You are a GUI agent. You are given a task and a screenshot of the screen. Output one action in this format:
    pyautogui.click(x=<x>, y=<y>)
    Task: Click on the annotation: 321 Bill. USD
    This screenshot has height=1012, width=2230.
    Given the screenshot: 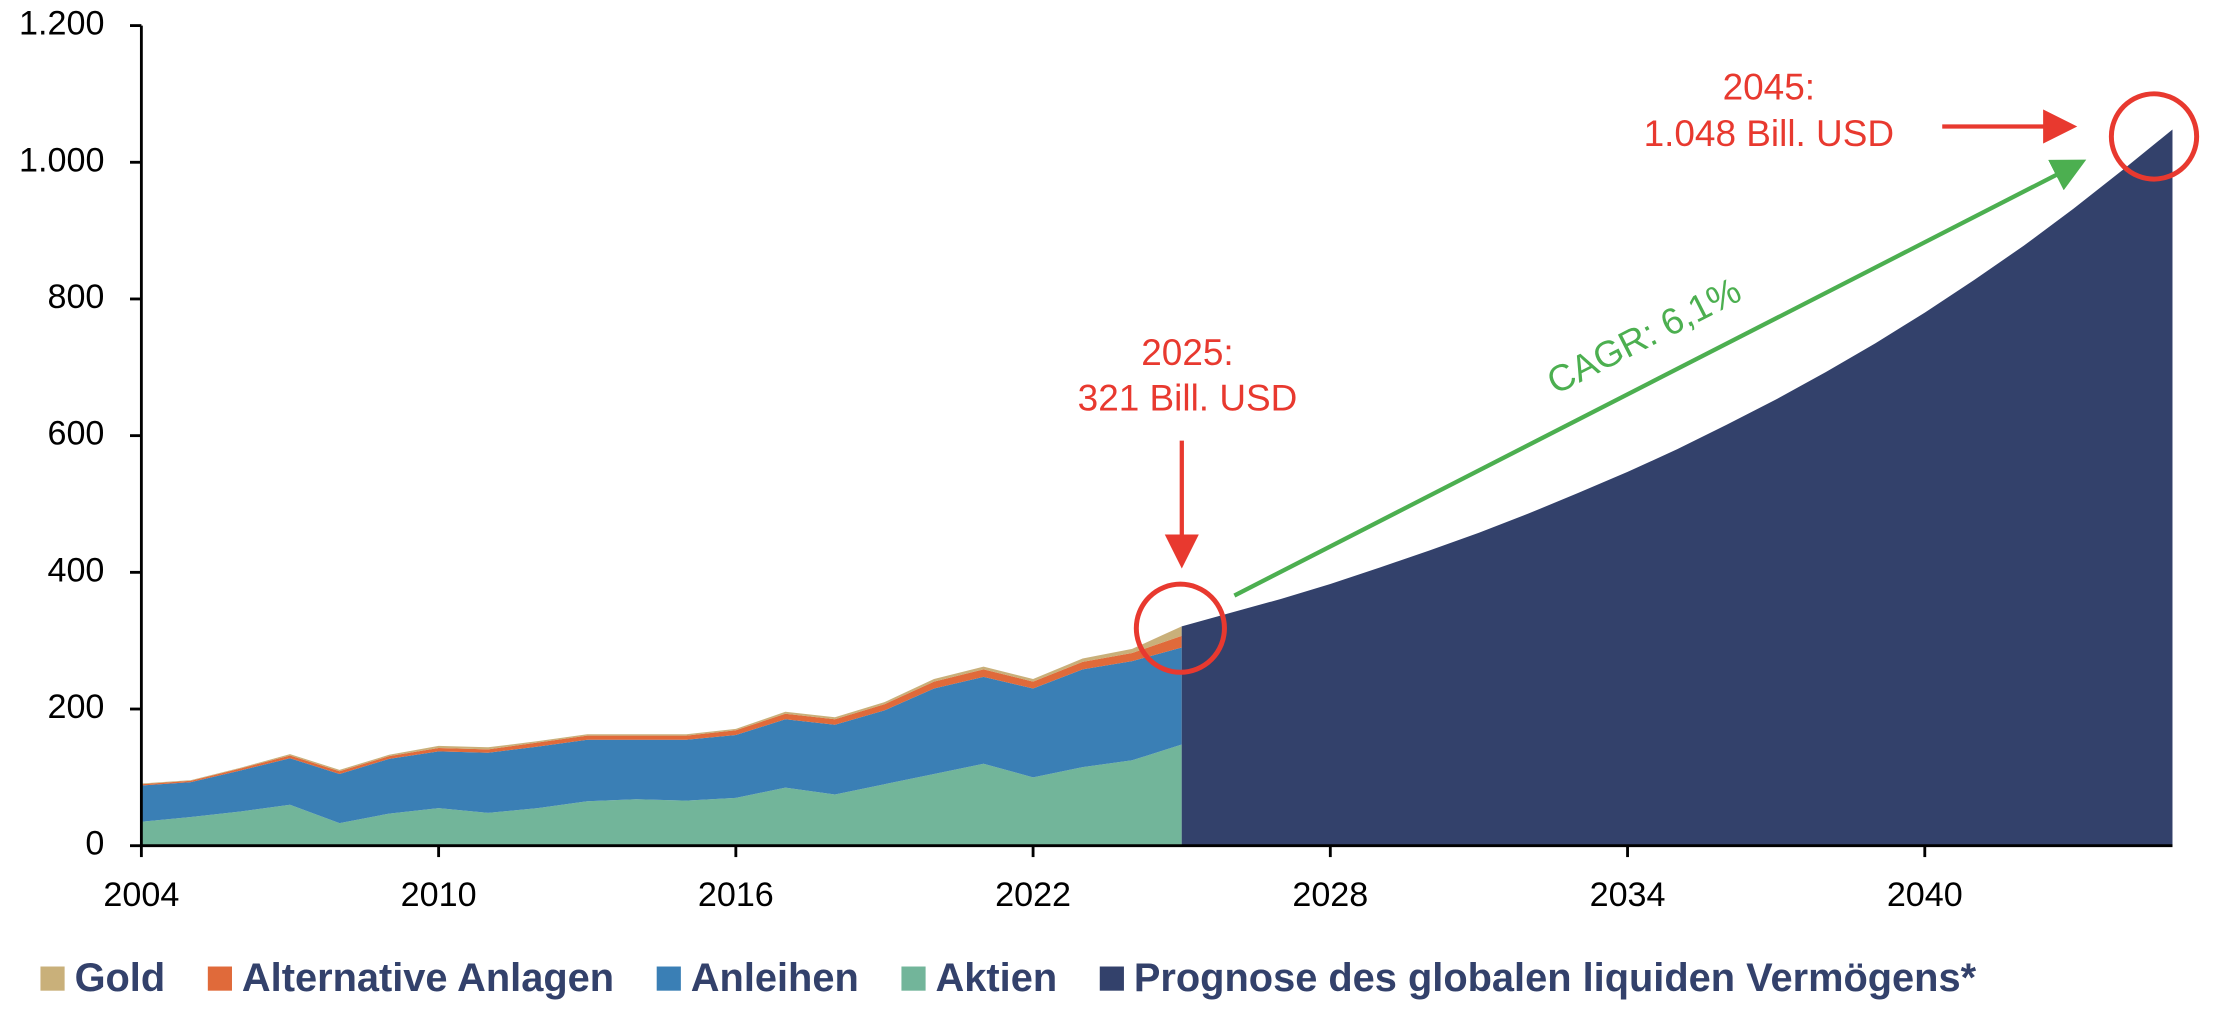 What is the action you would take?
    pyautogui.click(x=1188, y=398)
    